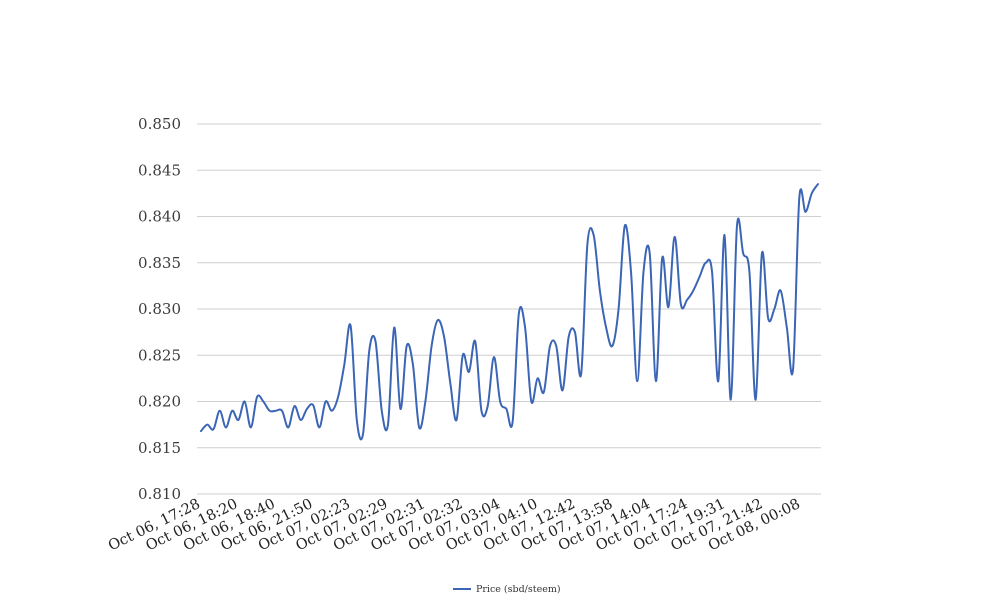 The image size is (1008, 616). What do you see at coordinates (518, 589) in the screenshot?
I see `legend-label-price: Price (sbd/steem)` at bounding box center [518, 589].